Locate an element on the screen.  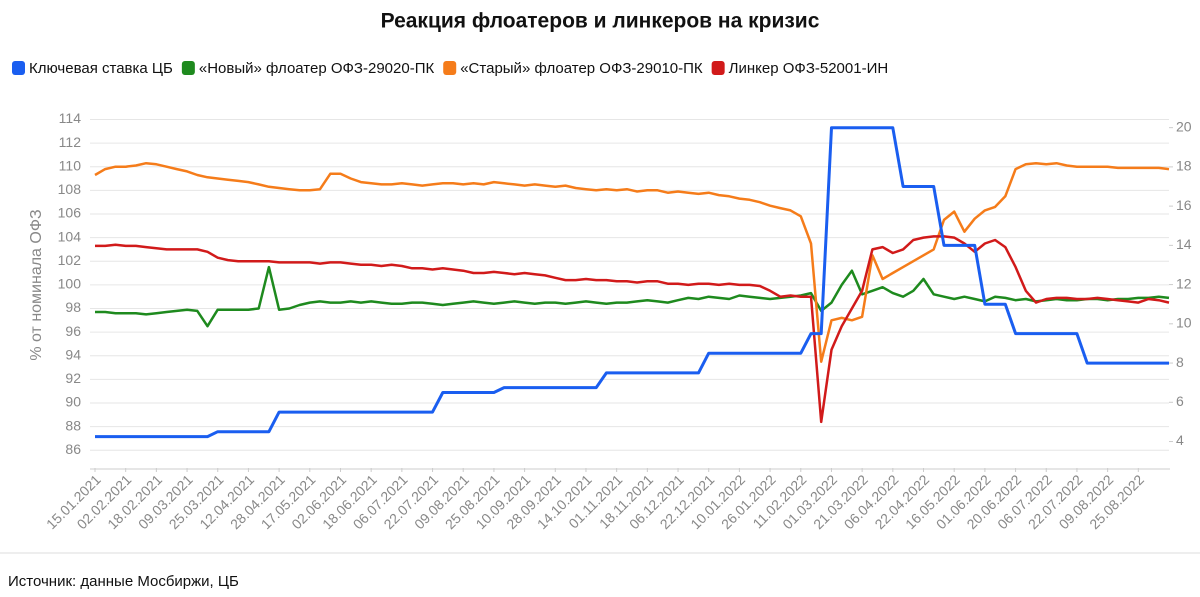
y-tick-label: 112 is located at coordinates (70, 142).